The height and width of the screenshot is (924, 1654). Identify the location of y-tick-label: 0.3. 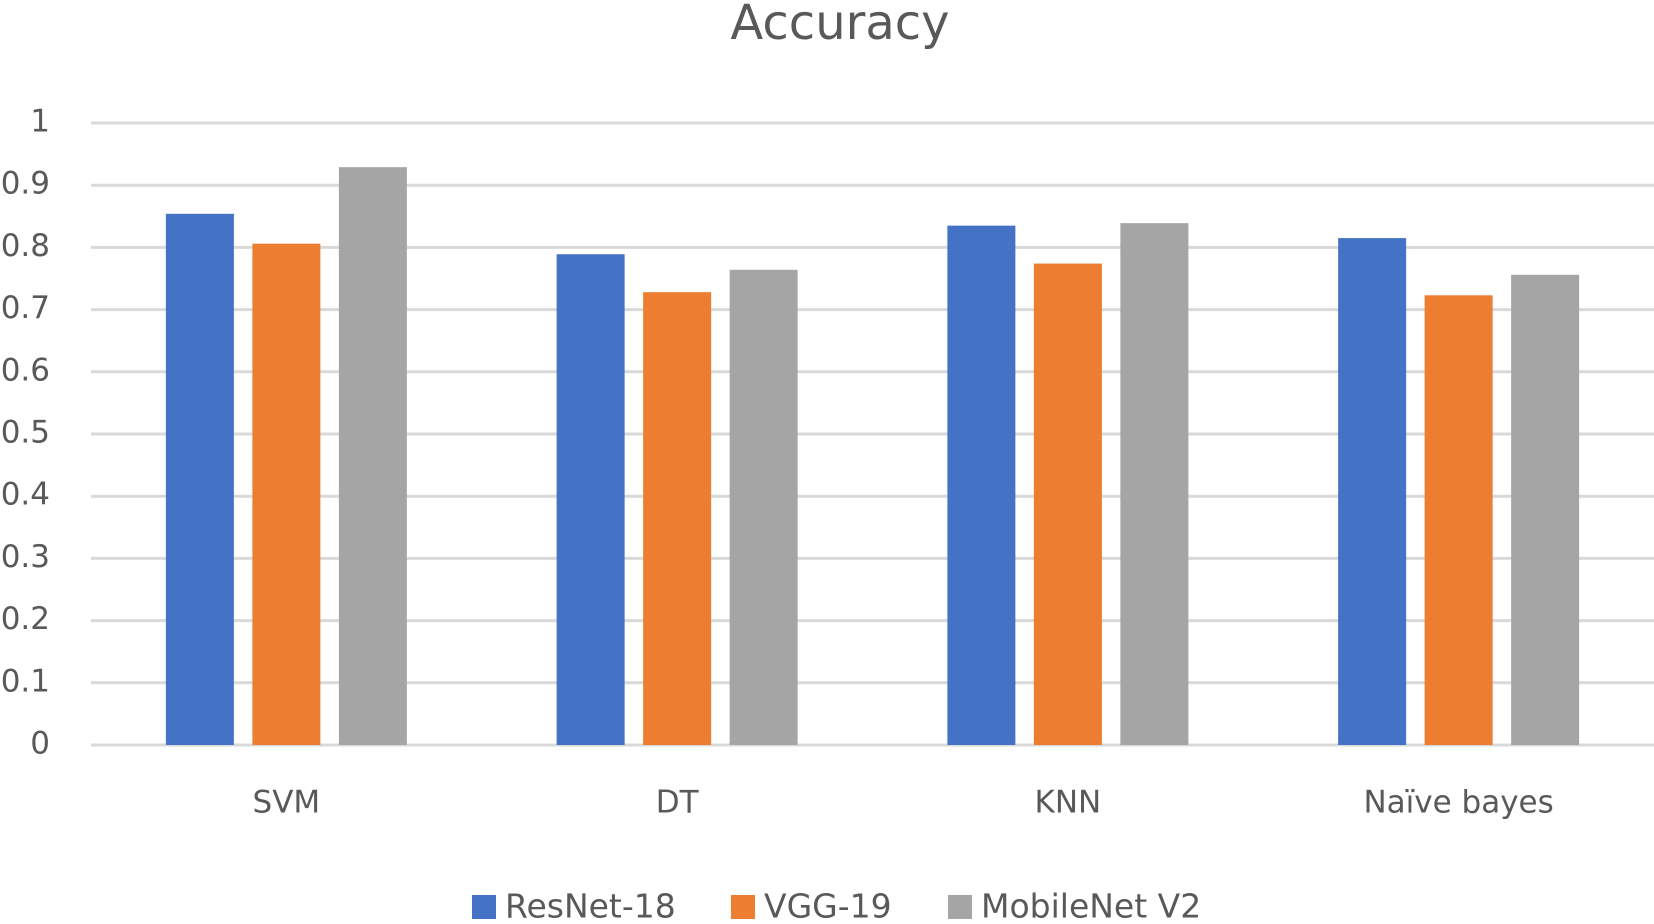
(25, 557).